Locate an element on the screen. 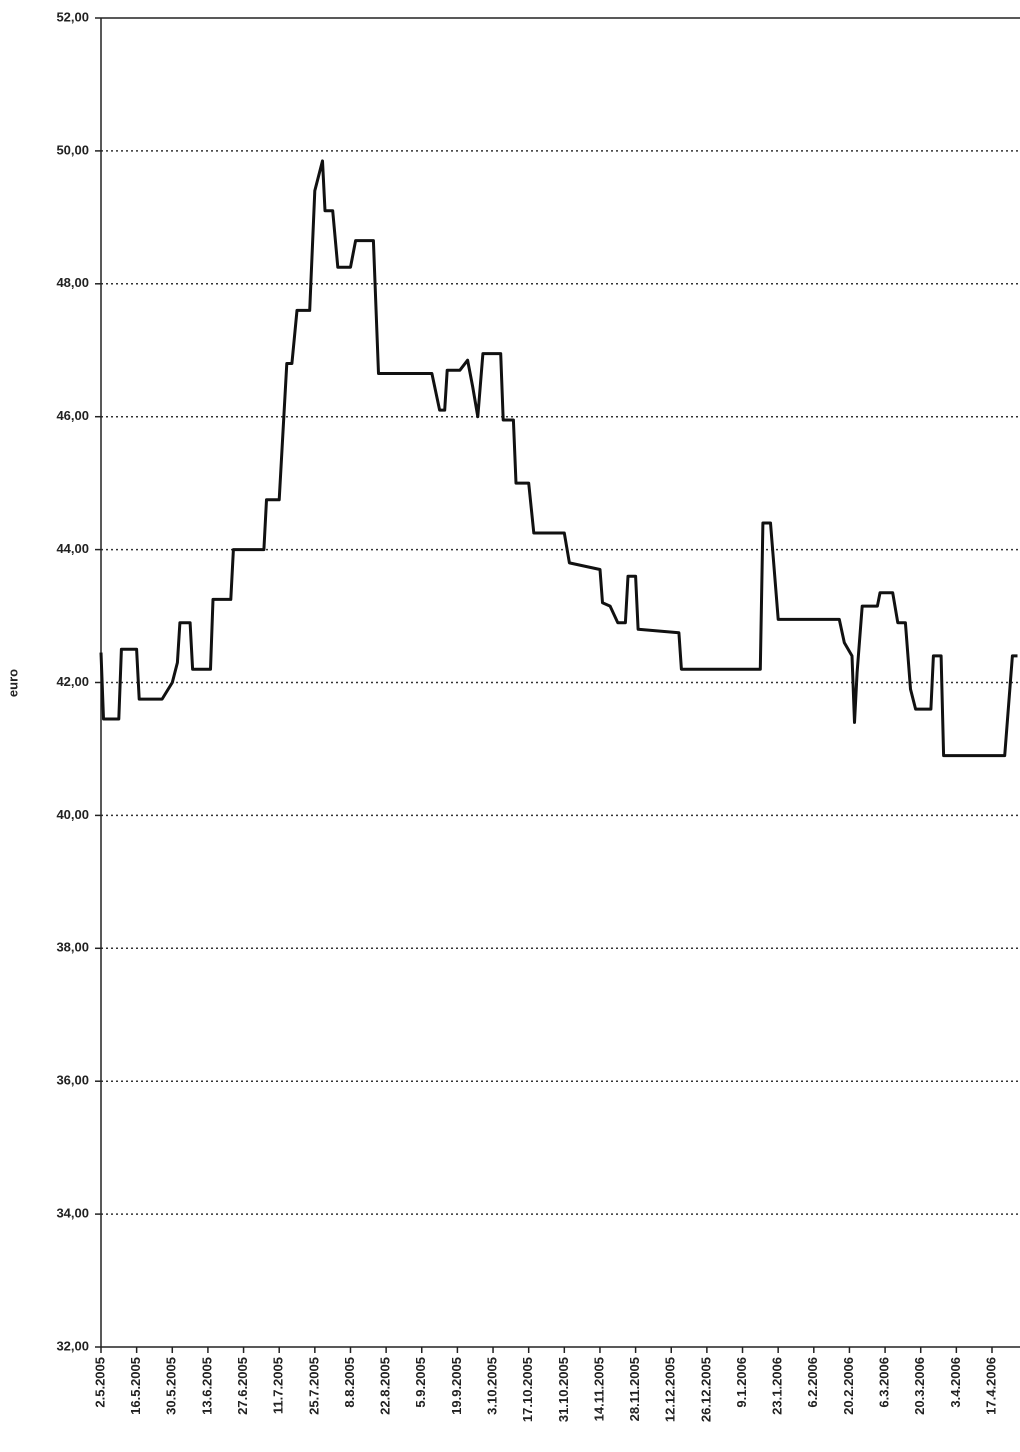 The height and width of the screenshot is (1452, 1020). y-tick-label: 50,00 is located at coordinates (72, 149).